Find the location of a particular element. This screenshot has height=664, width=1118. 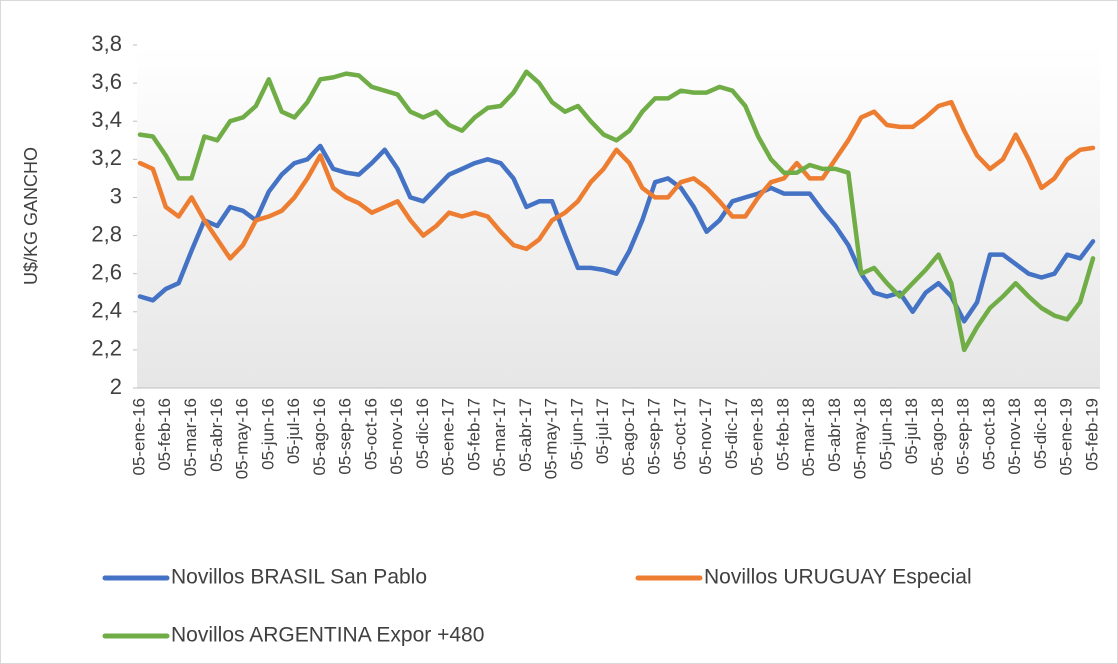

x-tick-label: 05-feb-19 is located at coordinates (1091, 434).